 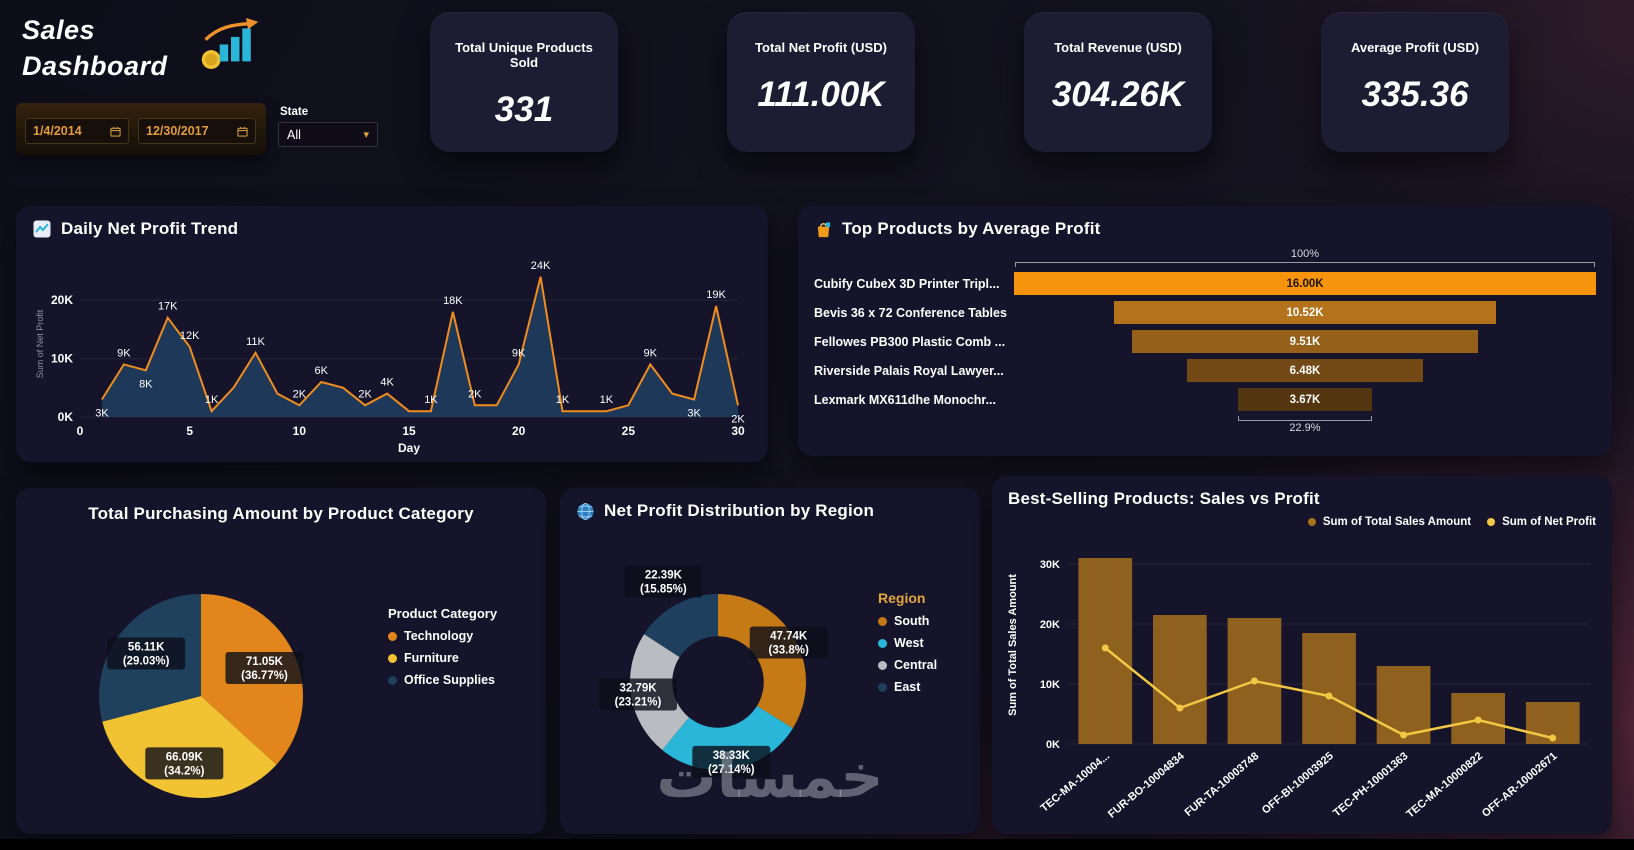 I want to click on kpi-value: 304.26K, so click(x=1118, y=94).